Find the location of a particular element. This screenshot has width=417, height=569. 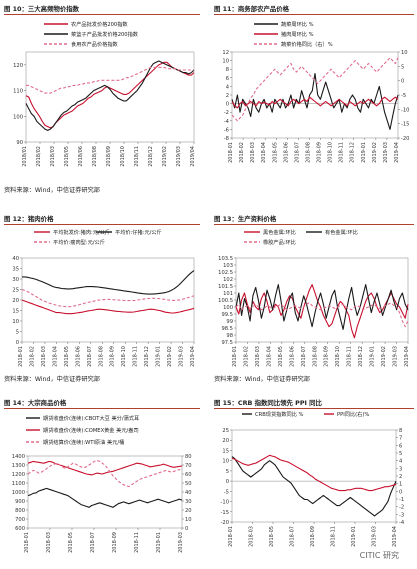

x-tick-label: 2018/08 is located at coordinates (95, 156).